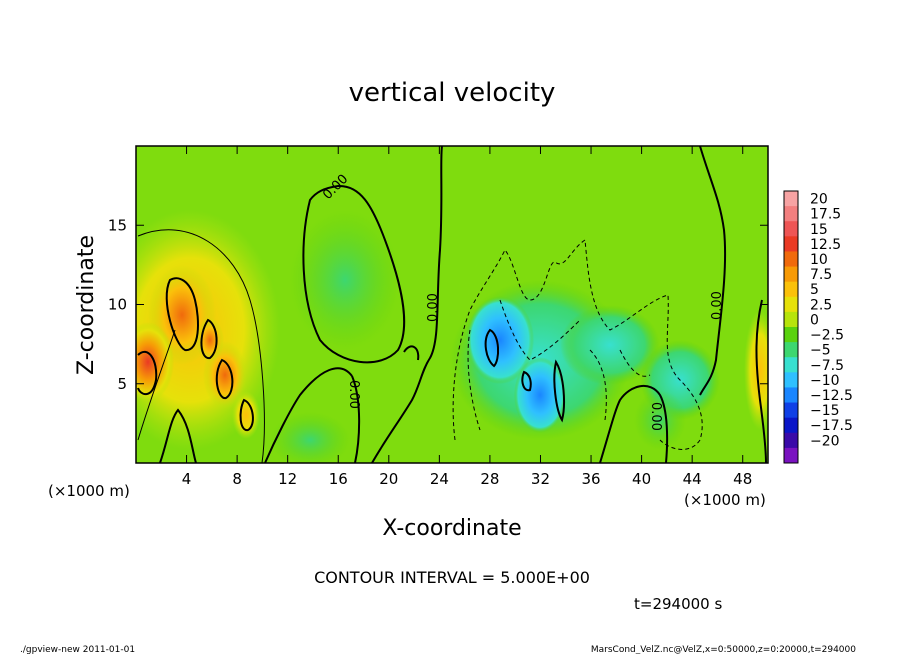 The image size is (904, 654). What do you see at coordinates (439, 479) in the screenshot?
I see `x-tick-label: 24` at bounding box center [439, 479].